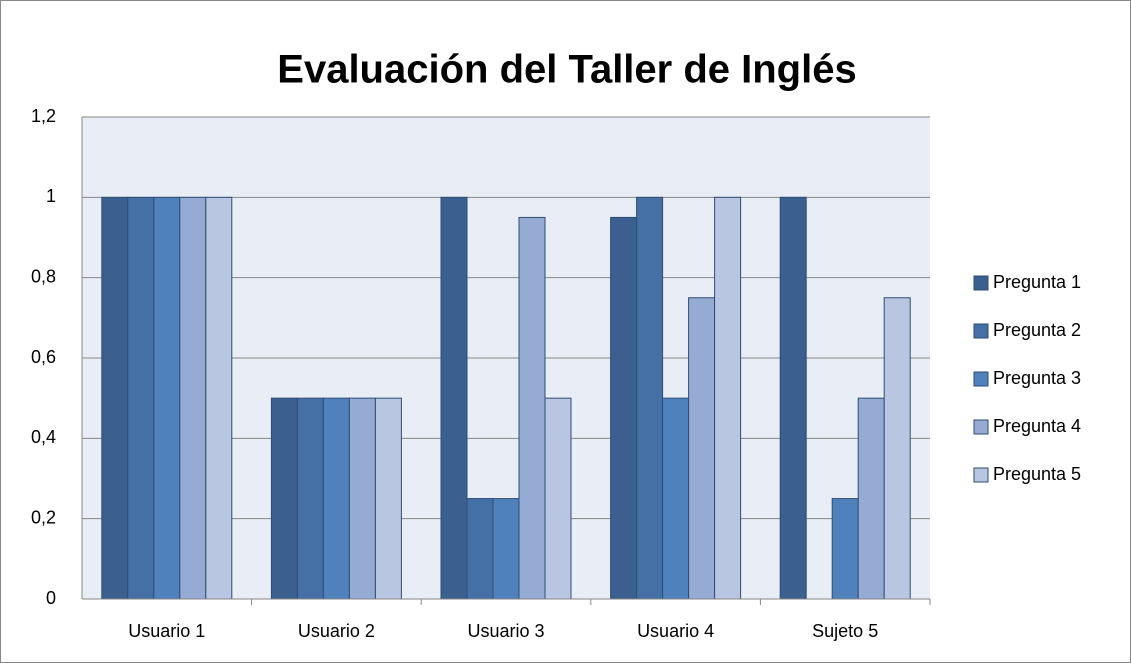  What do you see at coordinates (1037, 474) in the screenshot?
I see `legend-label: Pregunta 5` at bounding box center [1037, 474].